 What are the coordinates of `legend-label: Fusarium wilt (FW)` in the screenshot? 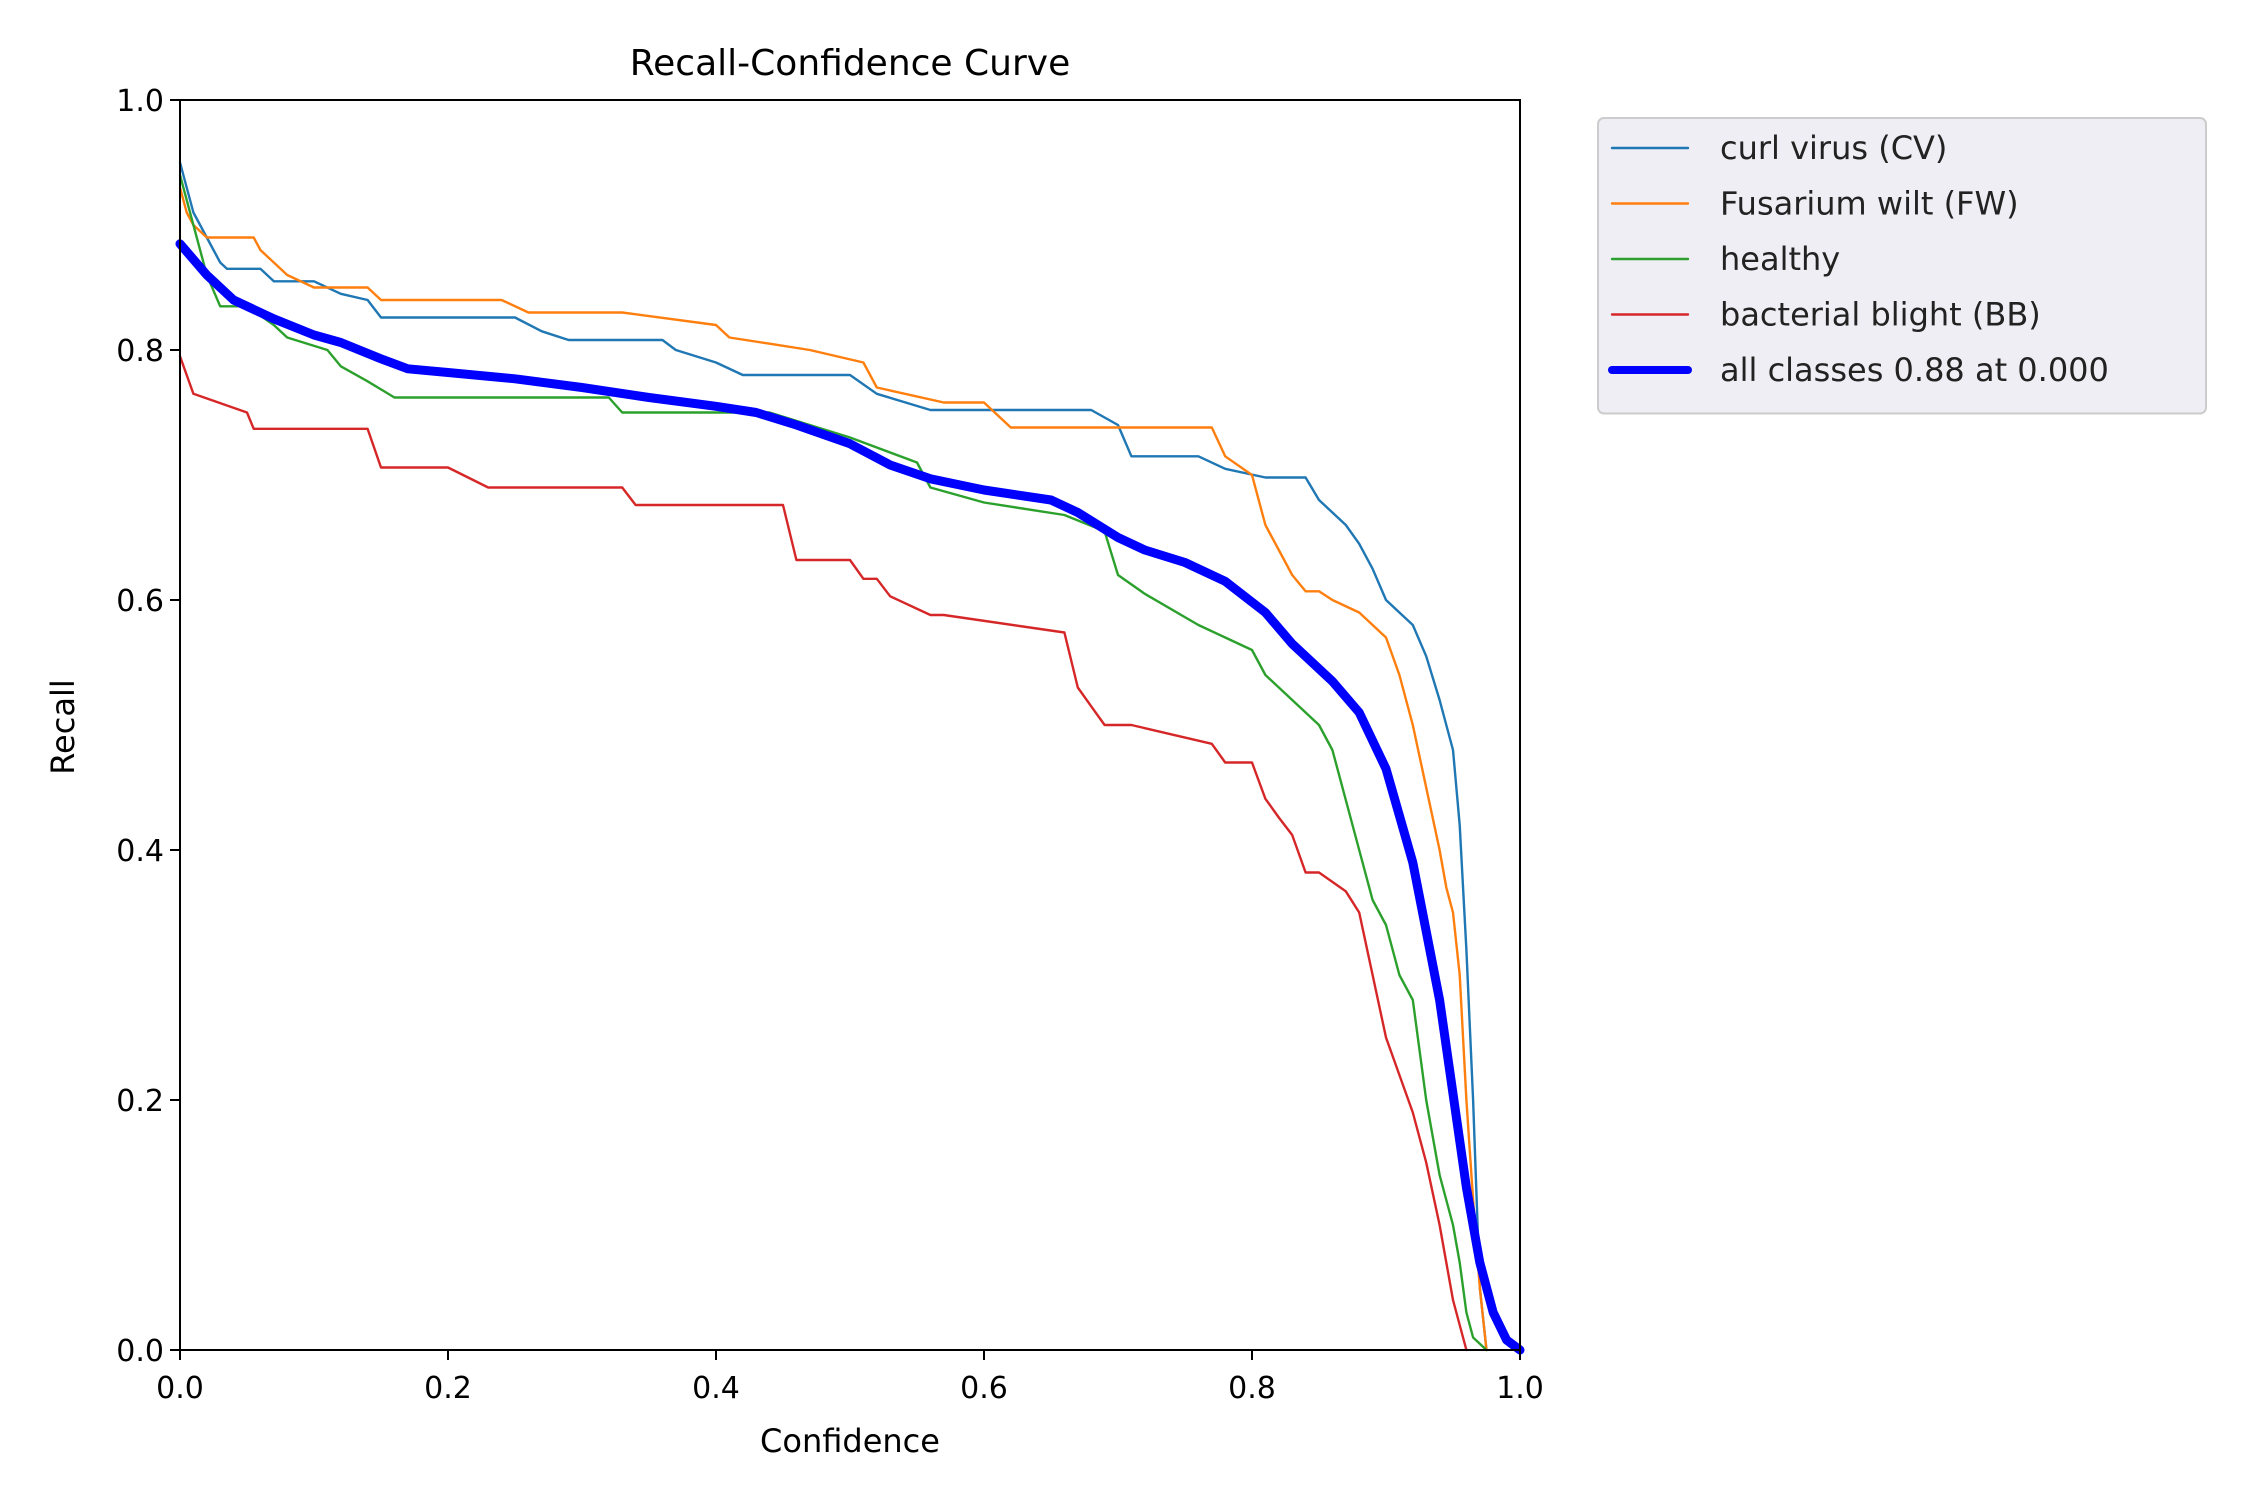 It's located at (1869, 204).